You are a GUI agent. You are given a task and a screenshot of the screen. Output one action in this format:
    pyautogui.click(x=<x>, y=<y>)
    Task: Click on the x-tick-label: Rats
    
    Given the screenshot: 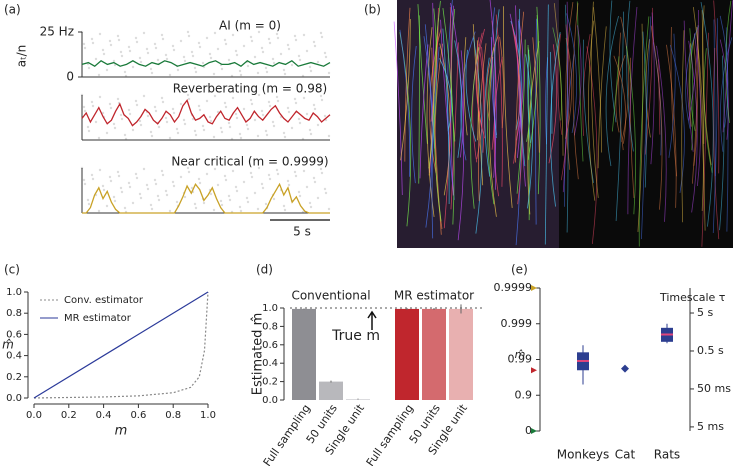 What is the action you would take?
    pyautogui.click(x=667, y=455)
    